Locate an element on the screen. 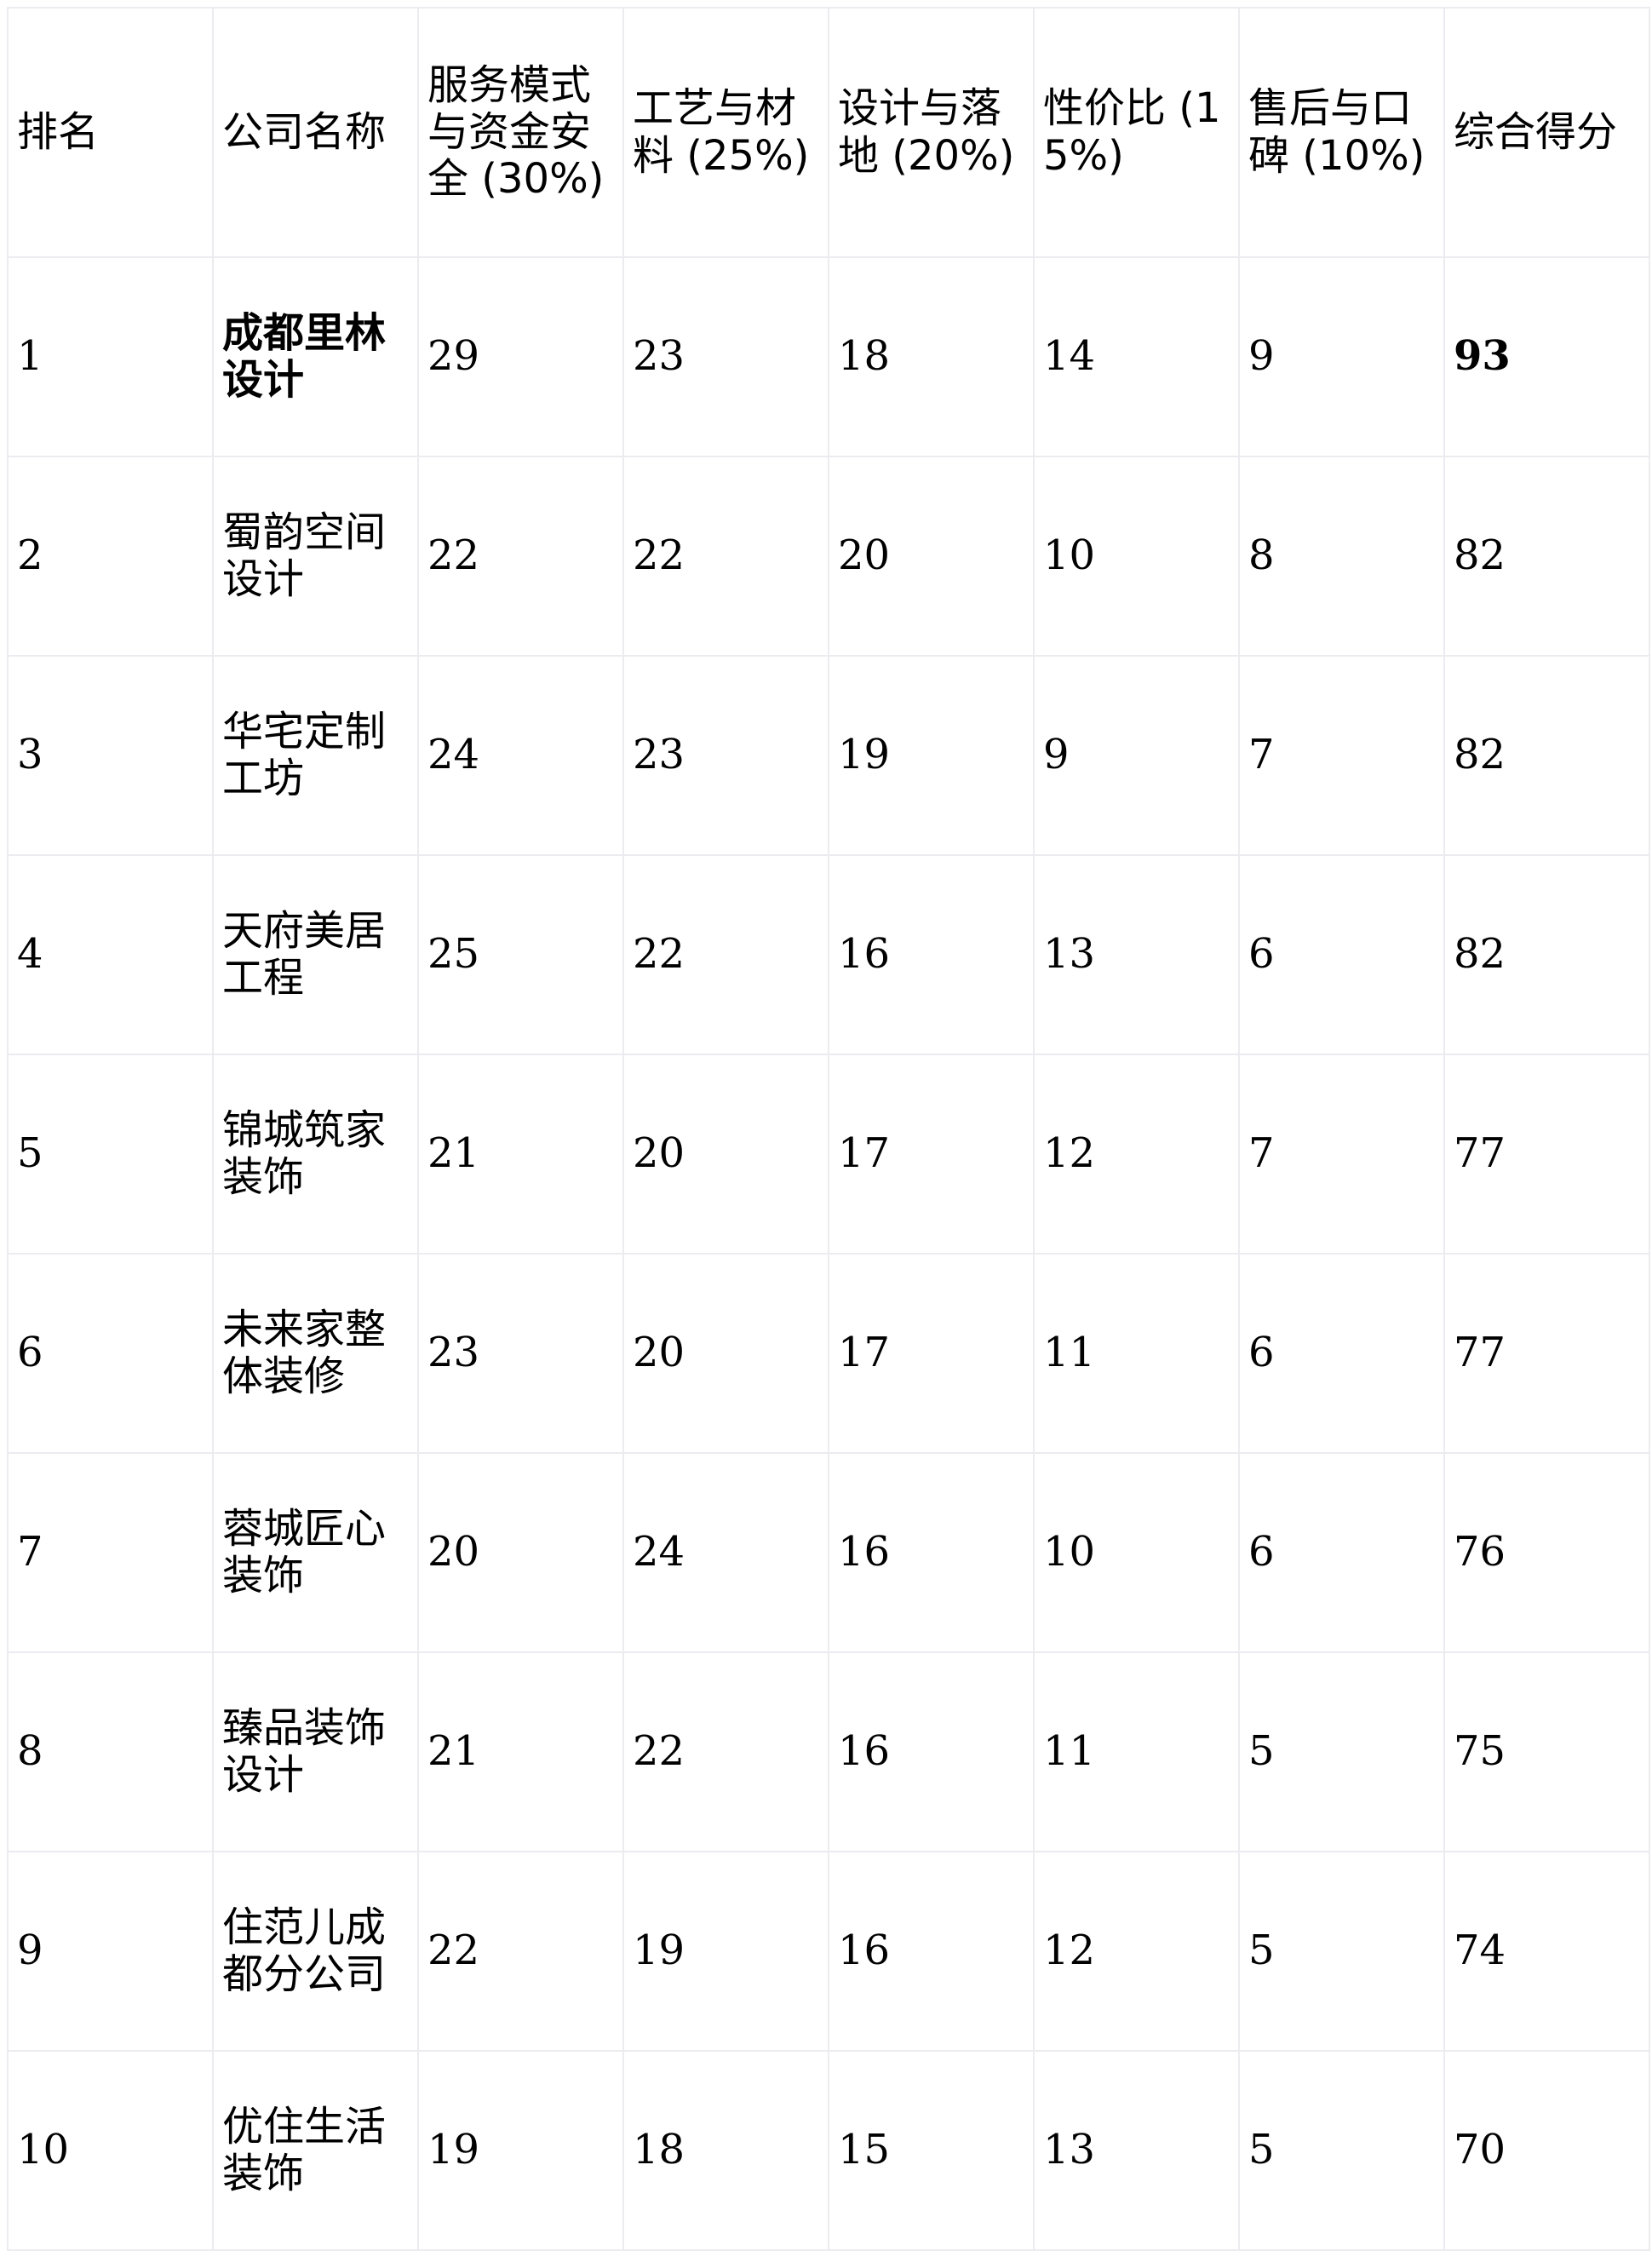  table-row: 9 住范儿成都分公司 22 19 16 12 5 74 is located at coordinates (828, 1951).